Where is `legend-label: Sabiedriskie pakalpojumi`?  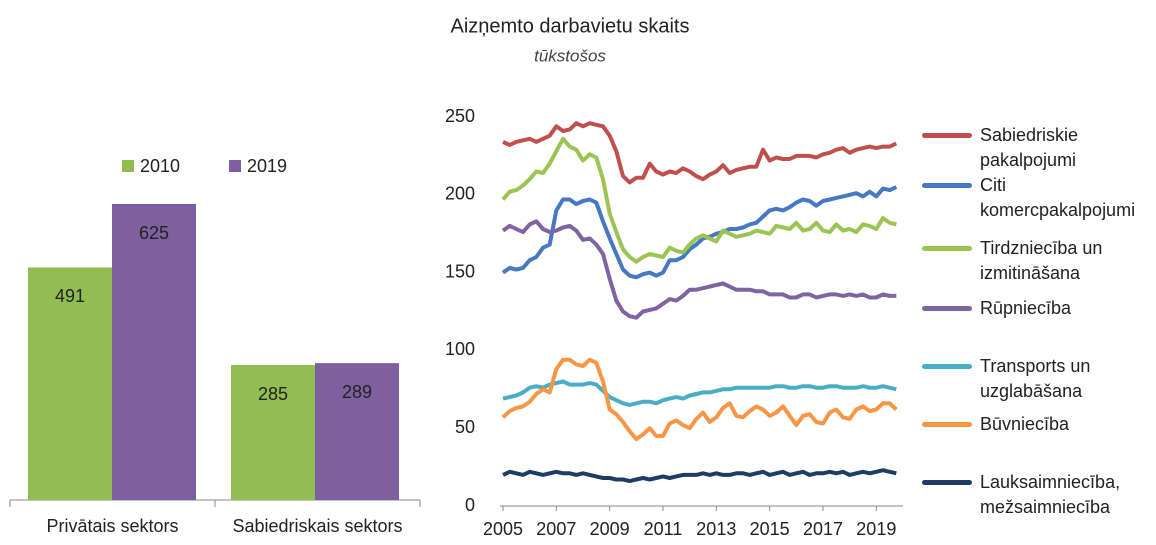
legend-label: Sabiedriskie pakalpojumi is located at coordinates (1029, 147).